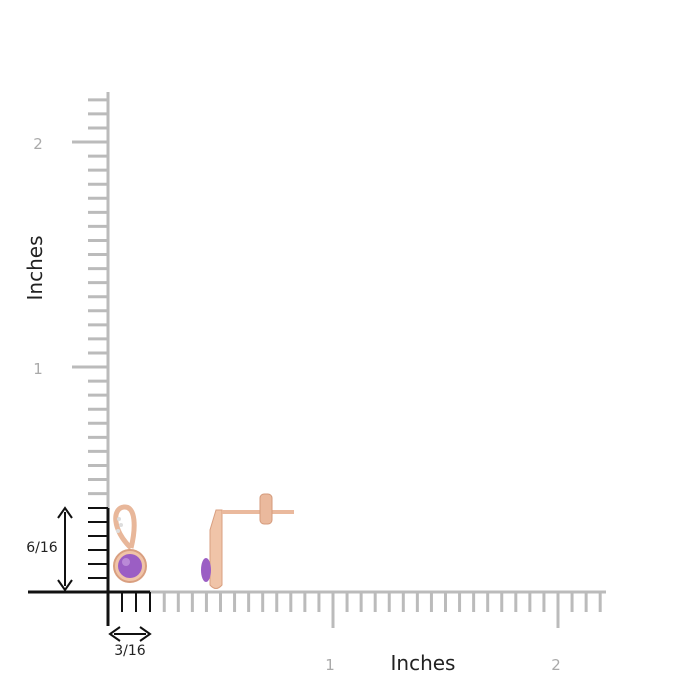  Describe the element at coordinates (35, 268) in the screenshot. I see `y-axis-label: Inches` at that location.